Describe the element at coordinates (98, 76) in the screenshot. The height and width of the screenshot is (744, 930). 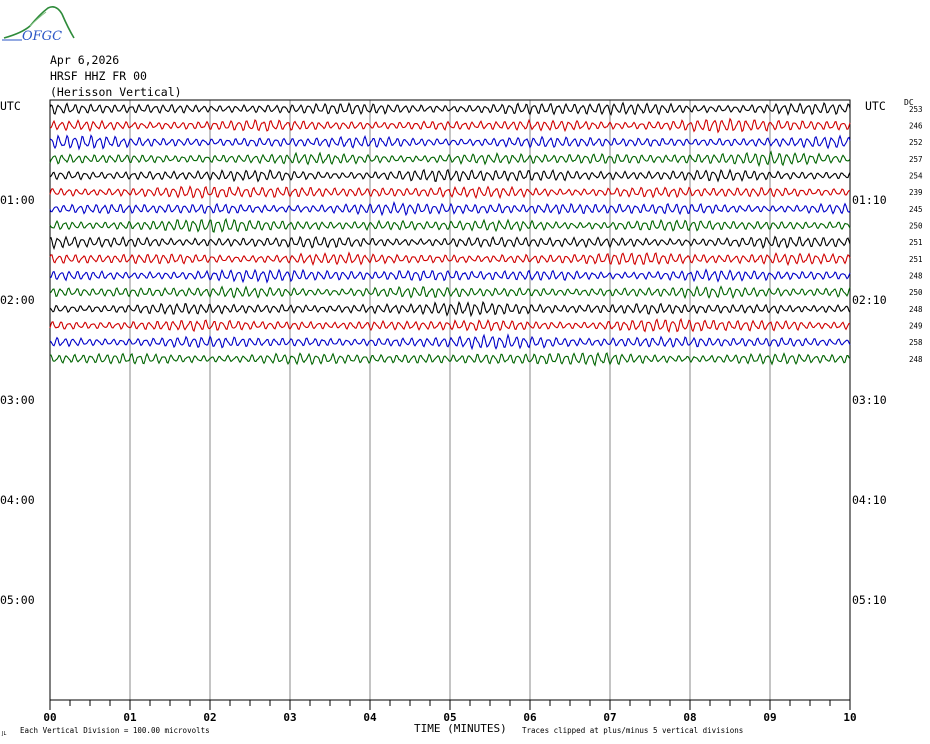
I see `header-station: HRSF HHZ FR 00` at that location.